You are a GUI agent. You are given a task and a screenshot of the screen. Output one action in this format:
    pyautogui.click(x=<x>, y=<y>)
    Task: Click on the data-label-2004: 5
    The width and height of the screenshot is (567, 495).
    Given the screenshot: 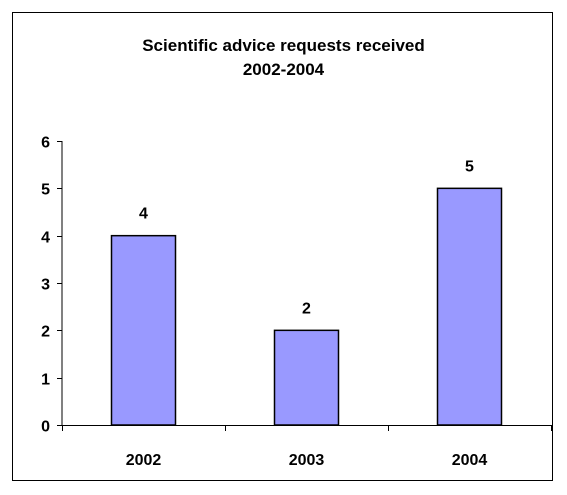 What is the action you would take?
    pyautogui.click(x=469, y=166)
    